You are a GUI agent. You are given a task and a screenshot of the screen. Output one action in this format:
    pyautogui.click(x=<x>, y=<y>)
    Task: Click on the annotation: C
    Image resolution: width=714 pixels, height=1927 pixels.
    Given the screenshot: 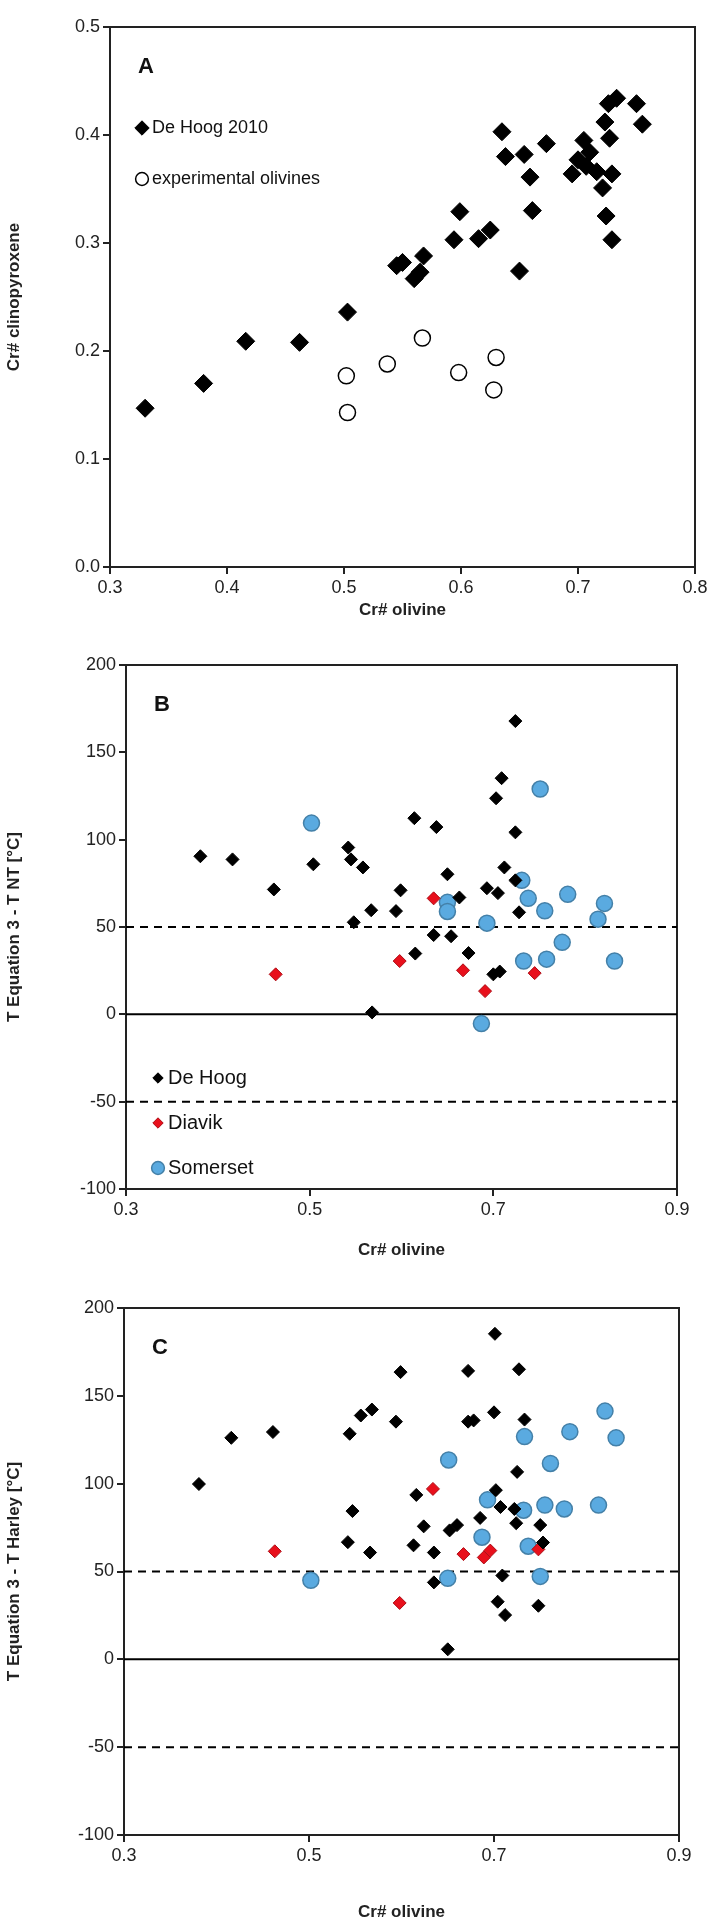 What is the action you would take?
    pyautogui.click(x=160, y=1347)
    